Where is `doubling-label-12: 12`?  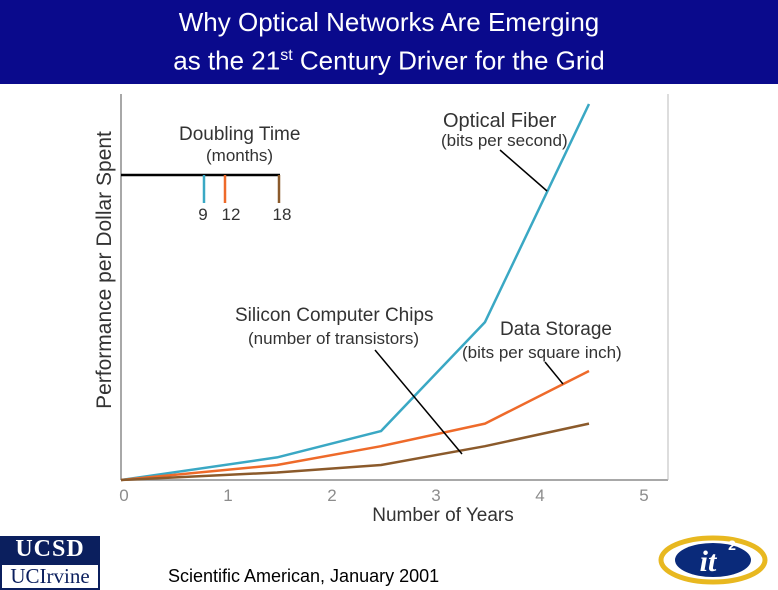
doubling-label-12: 12 is located at coordinates (231, 214).